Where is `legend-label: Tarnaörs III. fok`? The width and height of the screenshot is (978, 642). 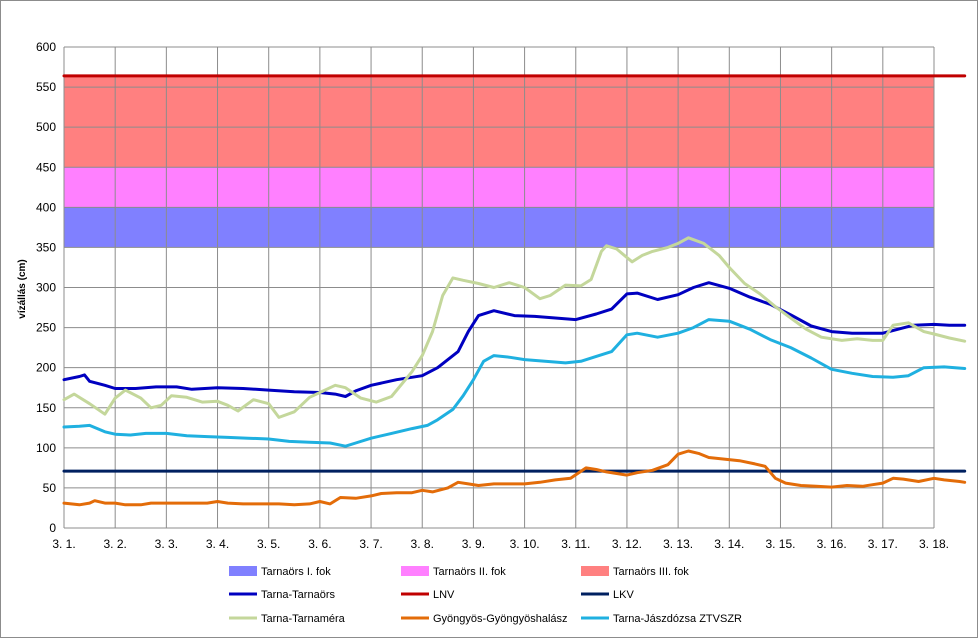
legend-label: Tarnaörs III. fok is located at coordinates (651, 572).